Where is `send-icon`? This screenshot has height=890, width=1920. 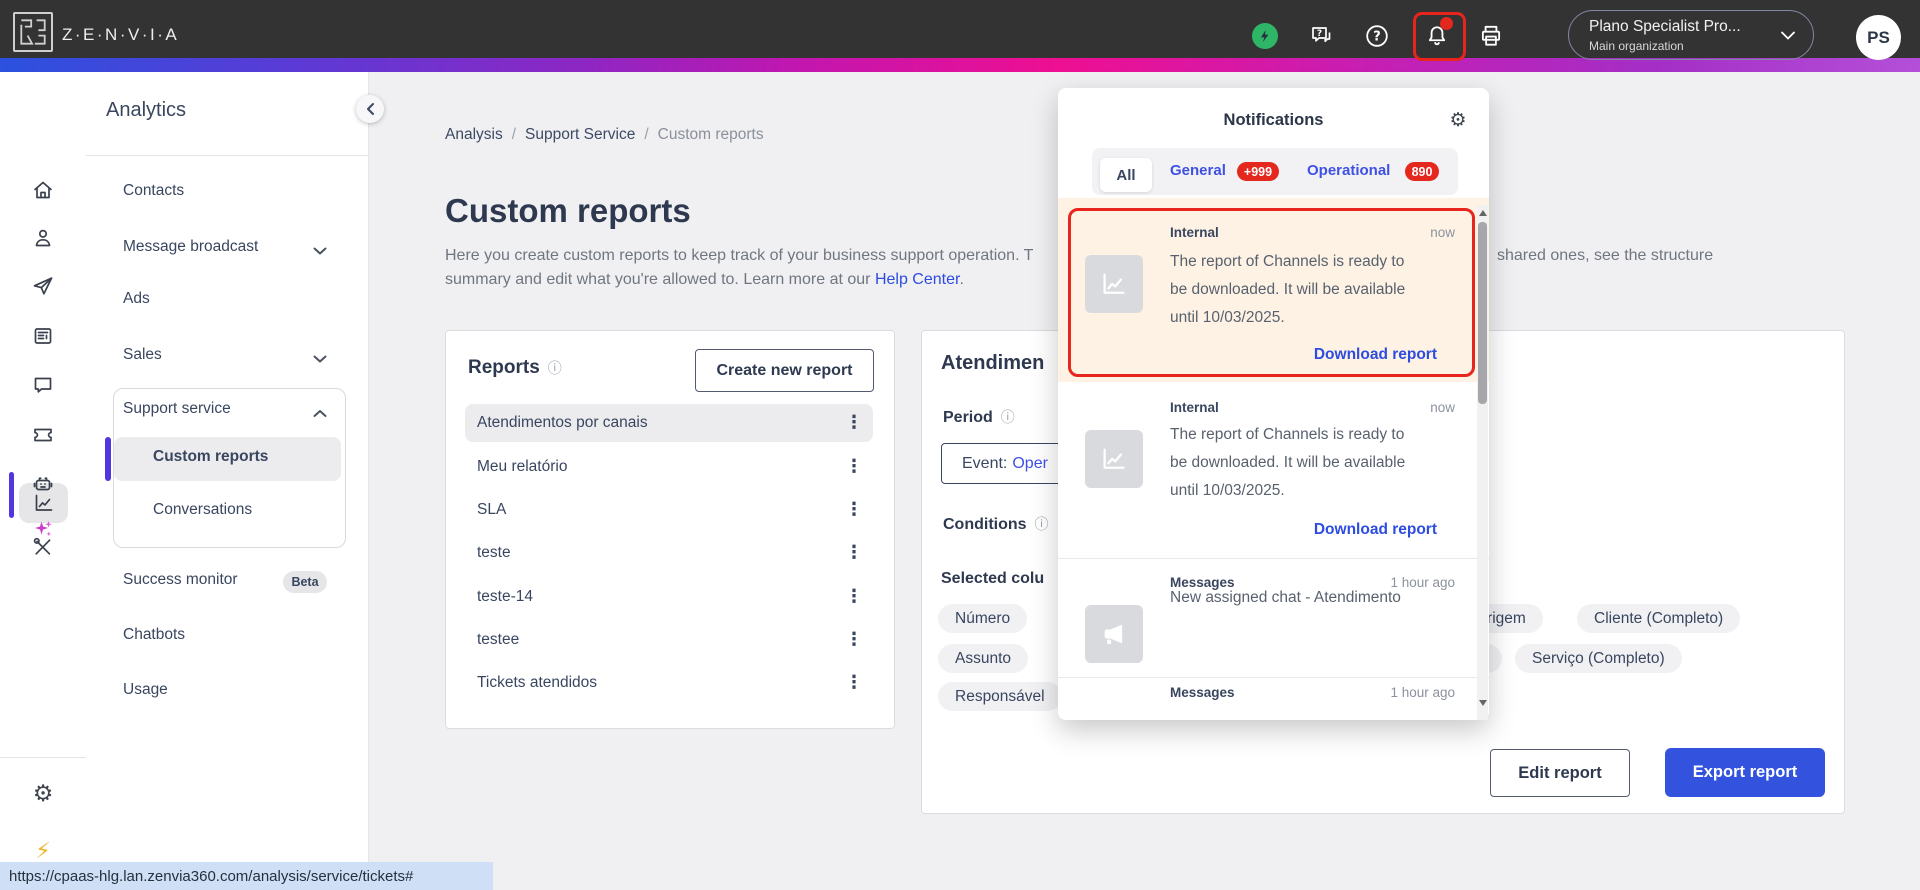
send-icon is located at coordinates (43, 286).